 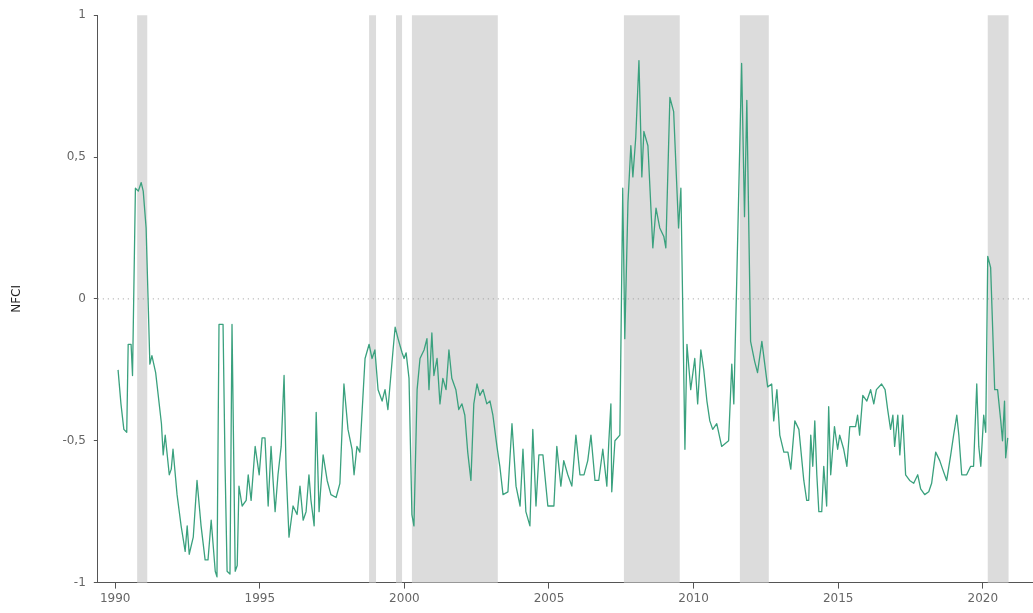 What do you see at coordinates (16, 299) in the screenshot?
I see `y-axis-title: NFCI` at bounding box center [16, 299].